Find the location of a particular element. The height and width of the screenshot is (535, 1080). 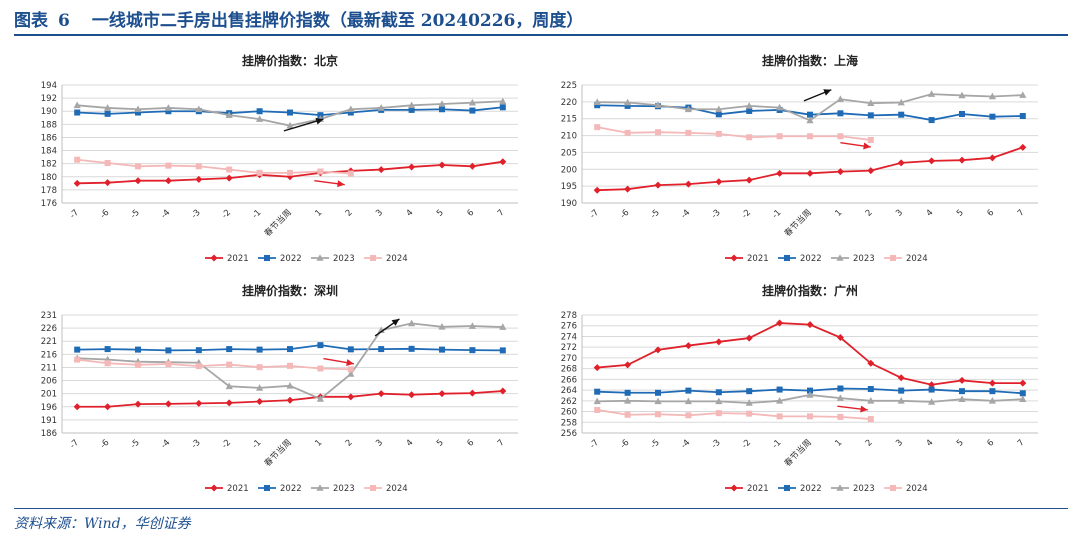

y-tick-label: 186 is located at coordinates (49, 434).